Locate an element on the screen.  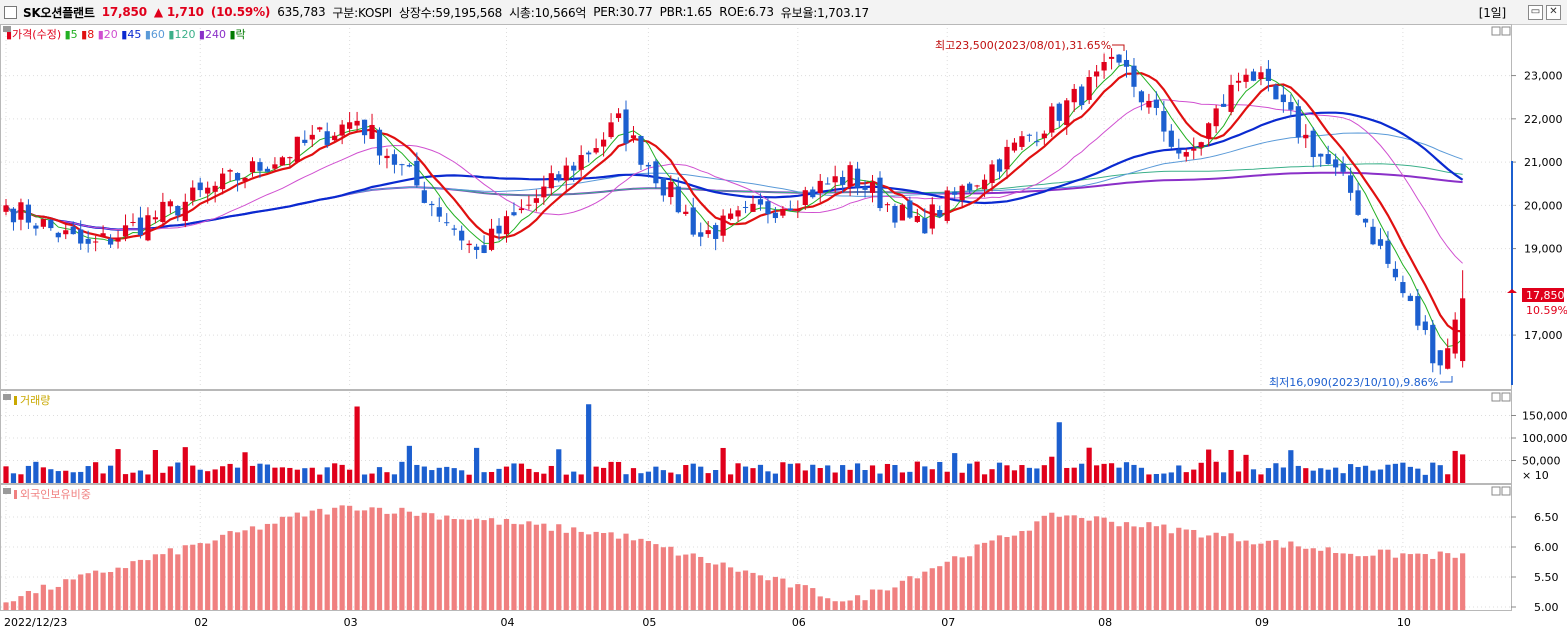
market-type: 구분:KOSPI is located at coordinates (362, 12).